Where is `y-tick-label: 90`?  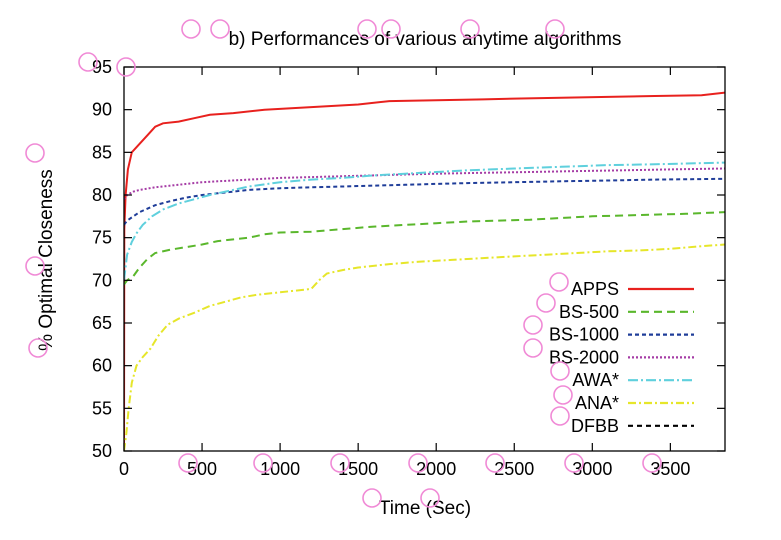 y-tick-label: 90 is located at coordinates (102, 110).